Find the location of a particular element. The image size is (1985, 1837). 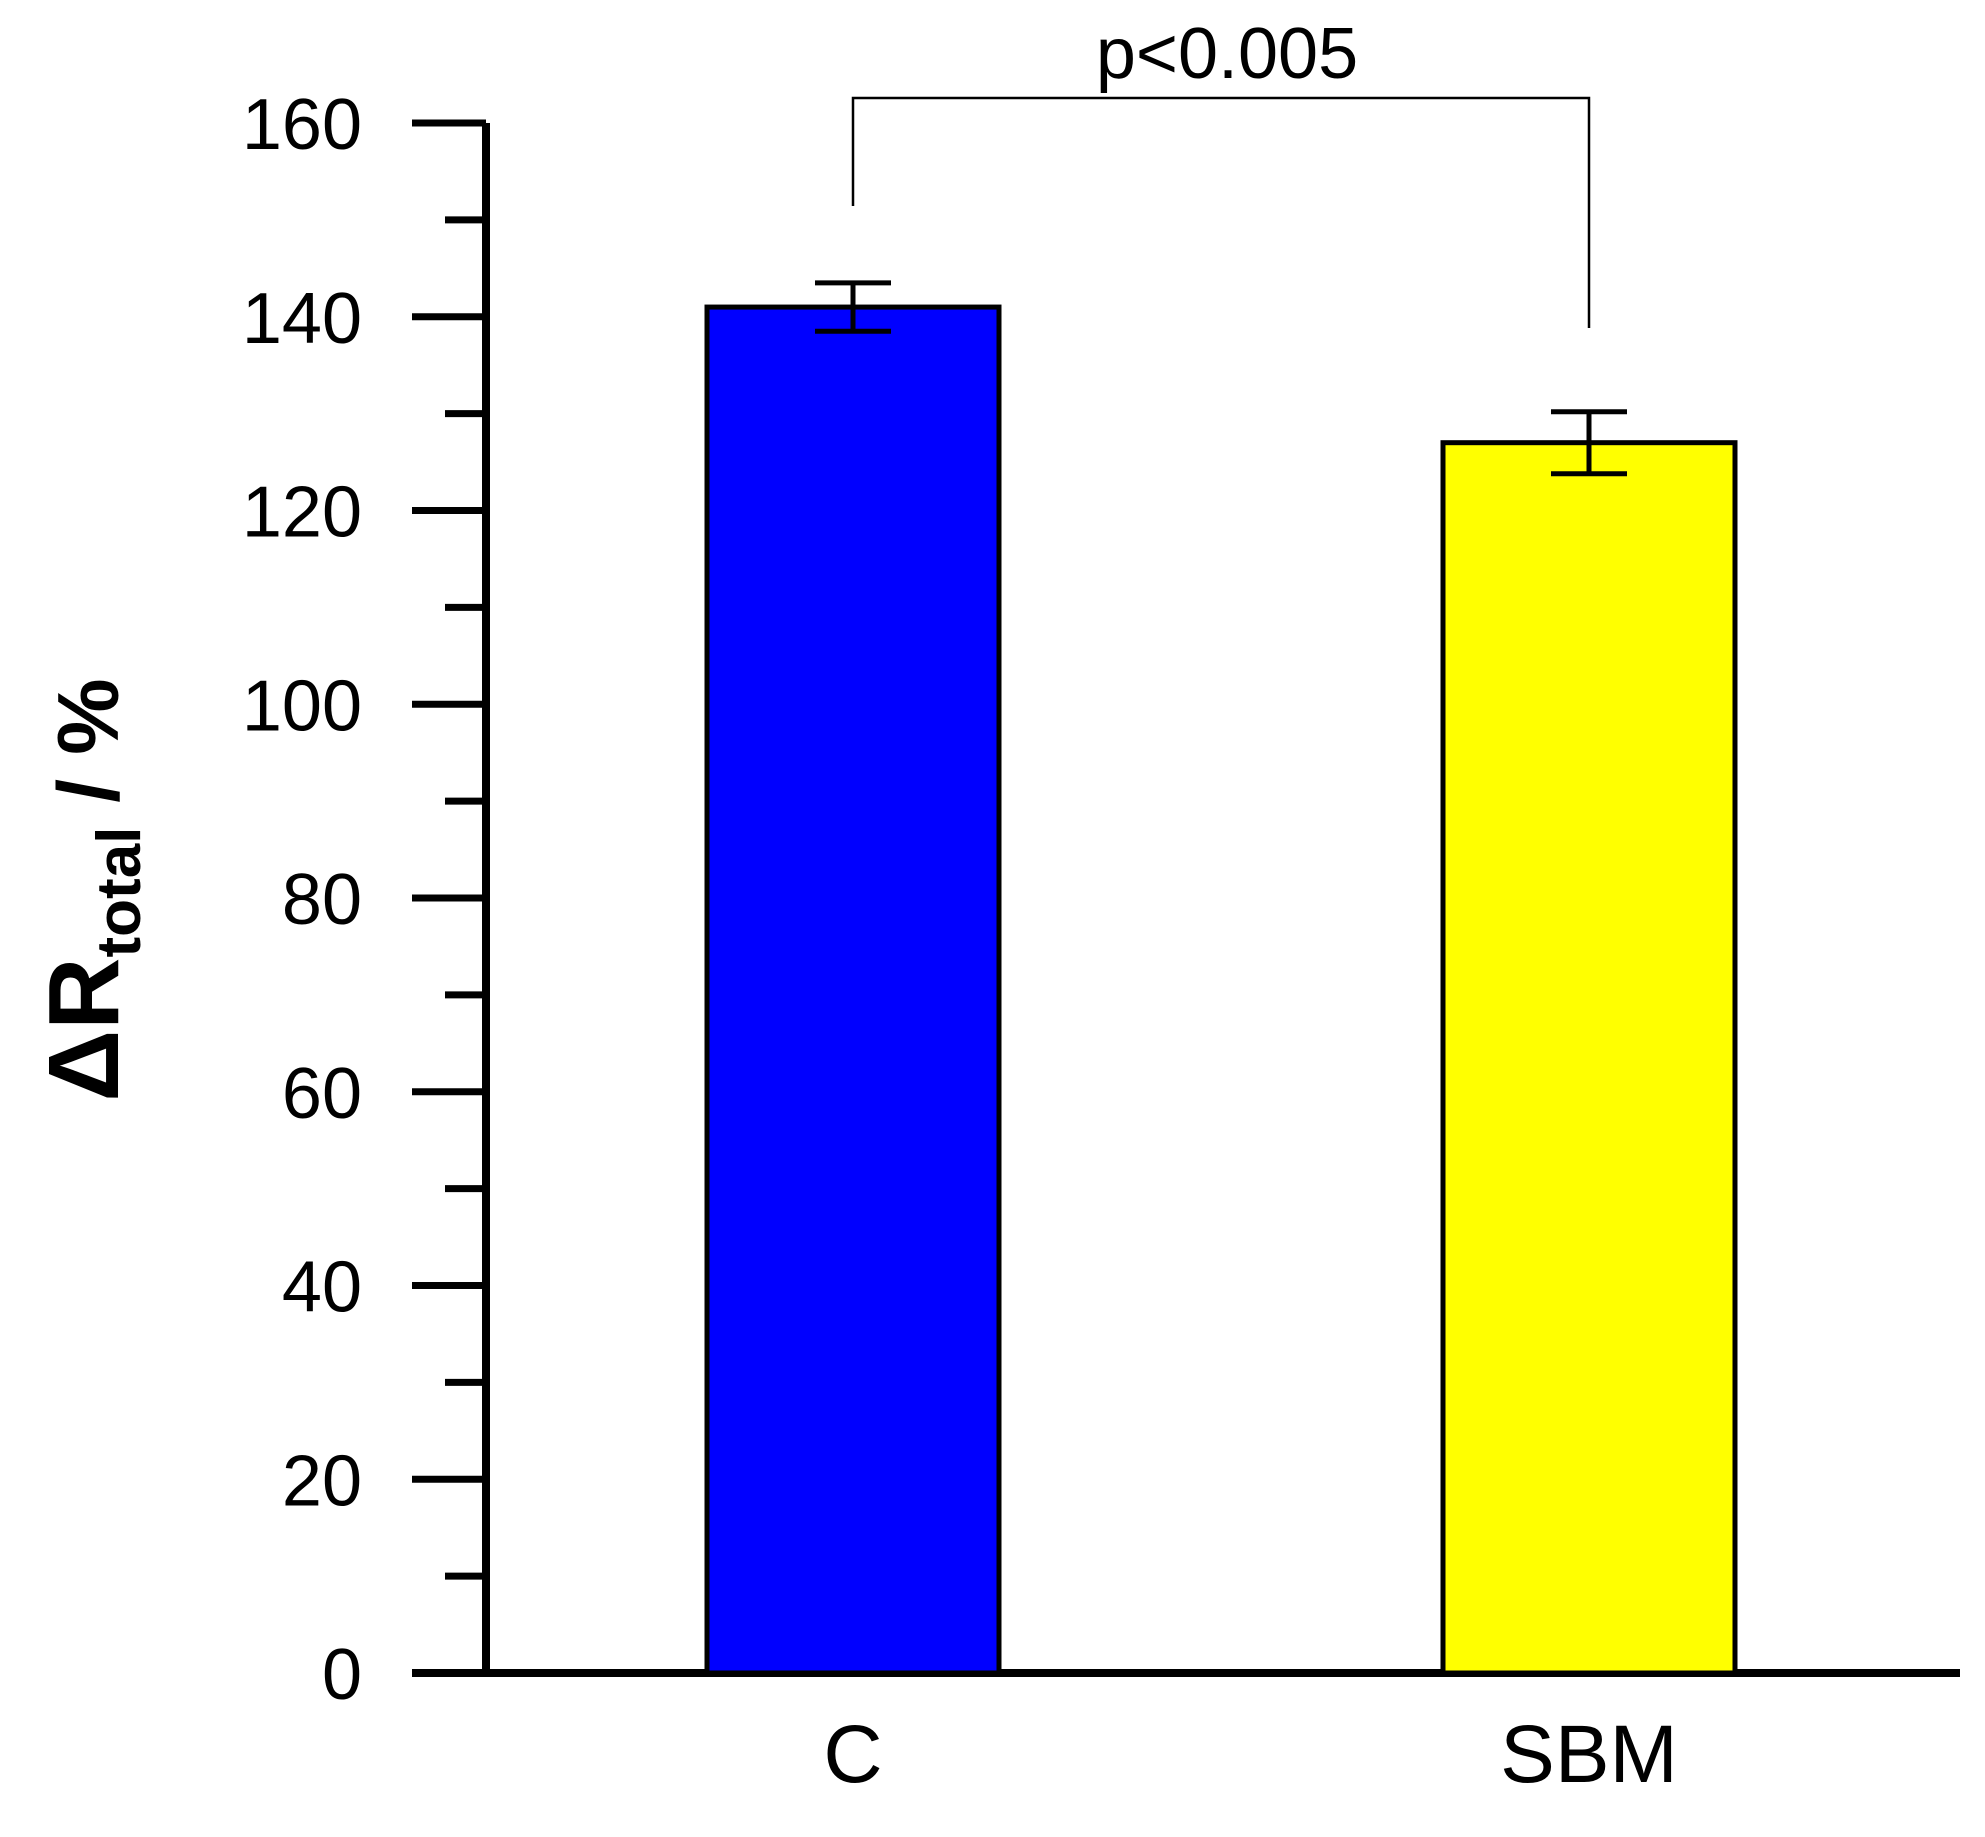

y-tick-label: 20 is located at coordinates (322, 1481).